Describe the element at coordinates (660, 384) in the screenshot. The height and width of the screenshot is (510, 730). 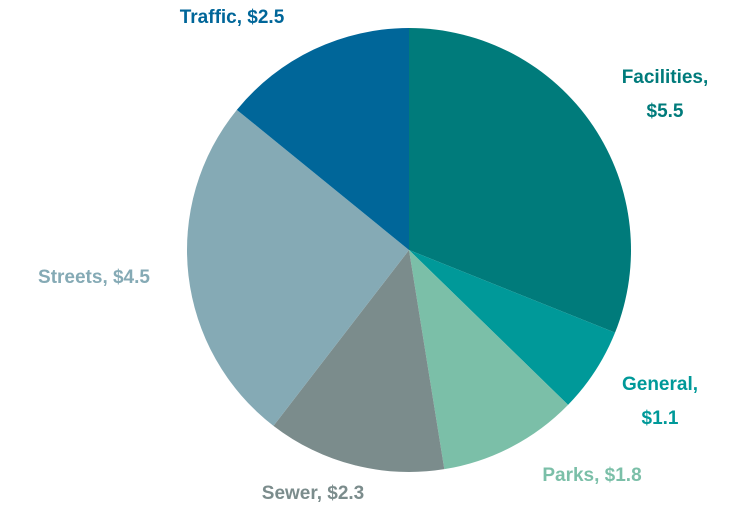
I see `label-line: General,` at that location.